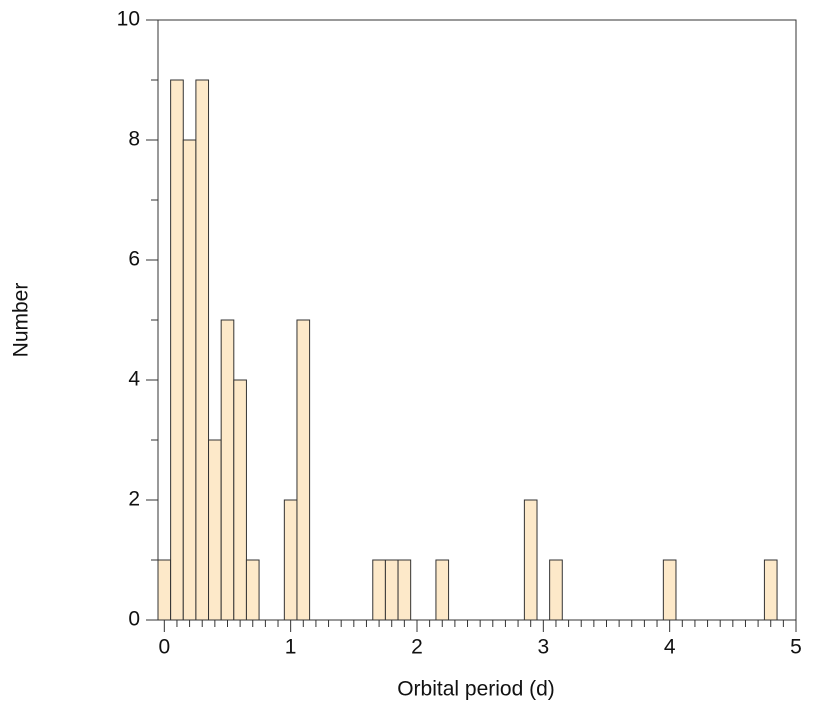 The height and width of the screenshot is (712, 830). I want to click on y-tick-label: 8, so click(134, 139).